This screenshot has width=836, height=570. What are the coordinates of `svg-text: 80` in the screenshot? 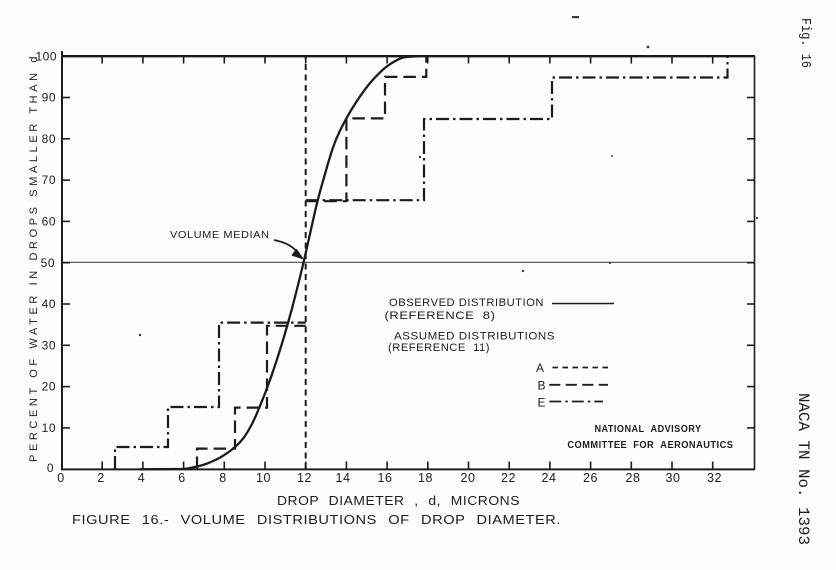 It's located at (49, 139).